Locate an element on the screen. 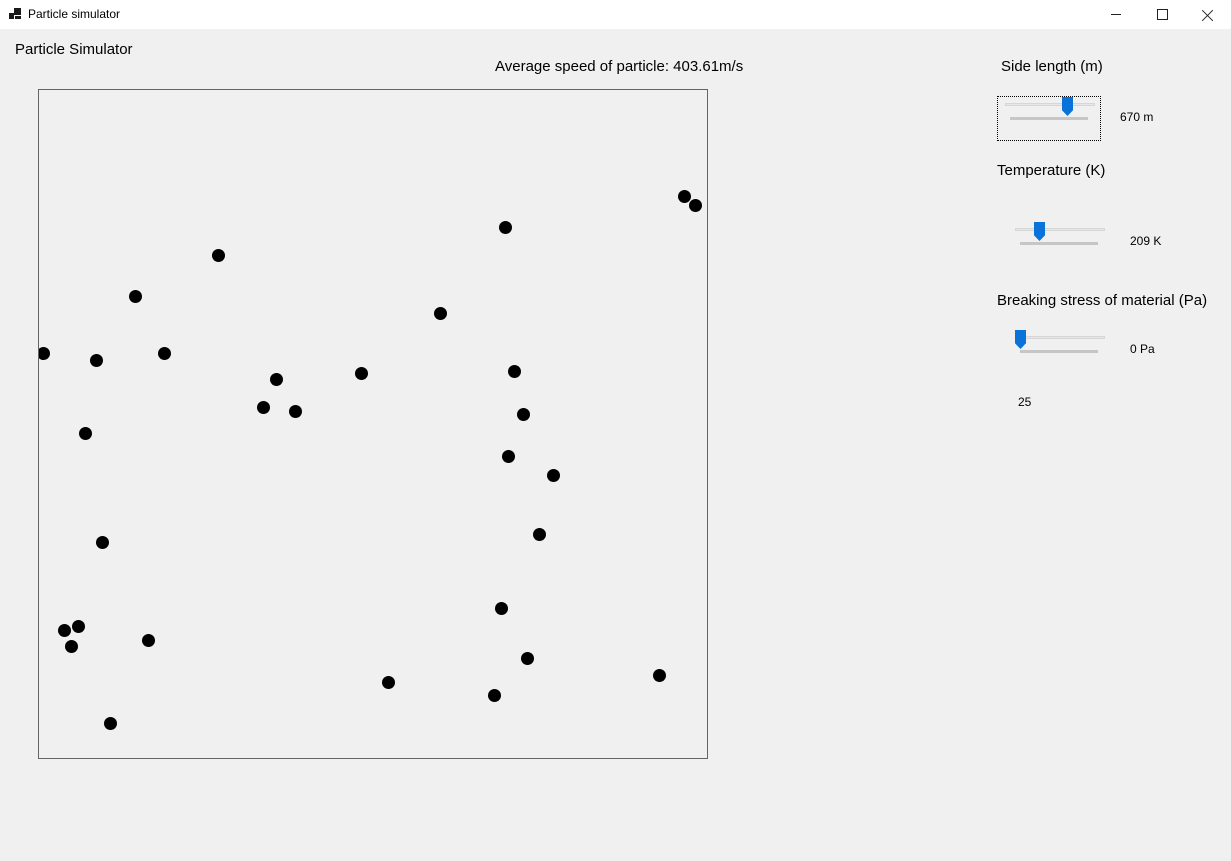 This screenshot has width=1231, height=861. minimize-icon is located at coordinates (1116, 14).